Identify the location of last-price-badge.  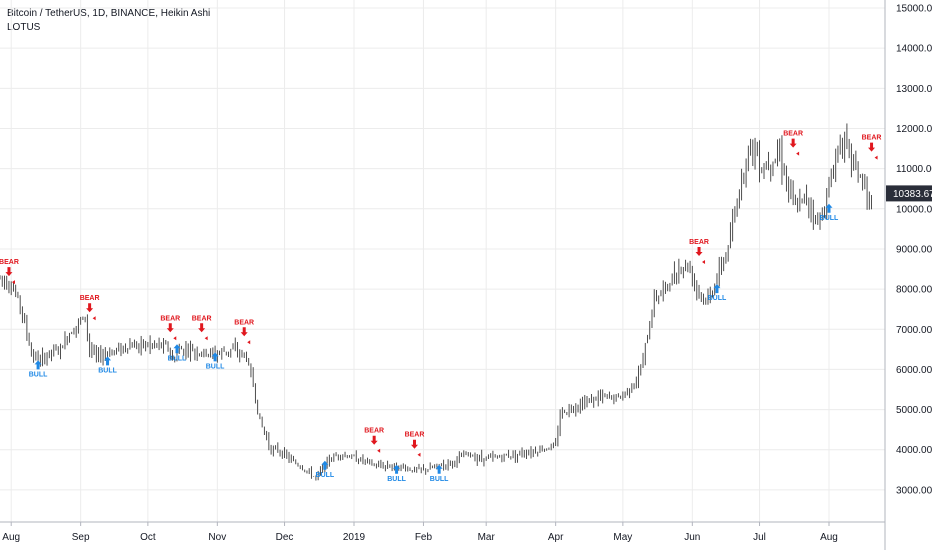
(909, 193).